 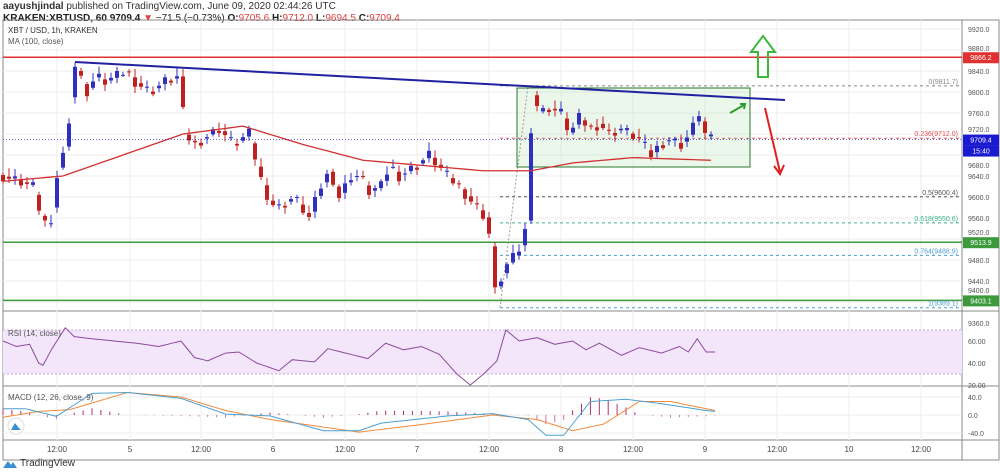 I want to click on tradingview-badge-icon, so click(x=16, y=426).